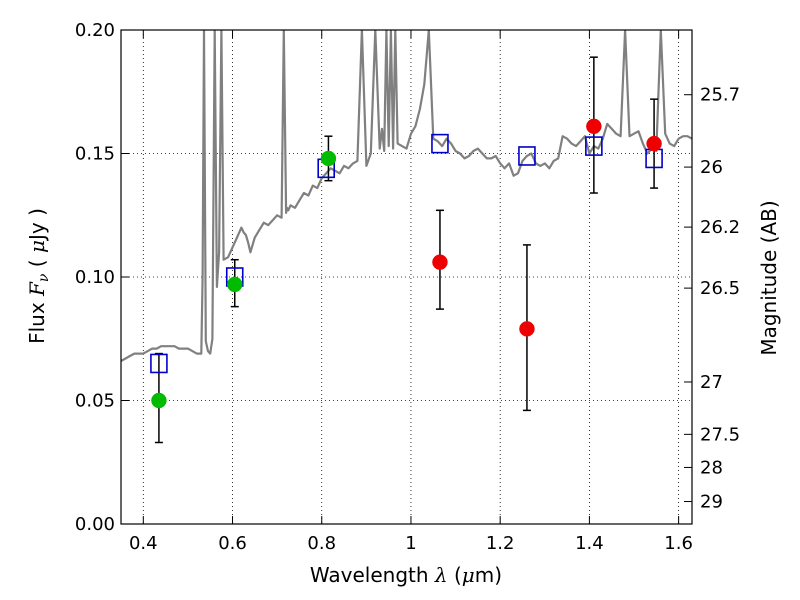 The image size is (800, 600). Describe the element at coordinates (95, 277) in the screenshot. I see `y-tick-label: 0.10` at that location.